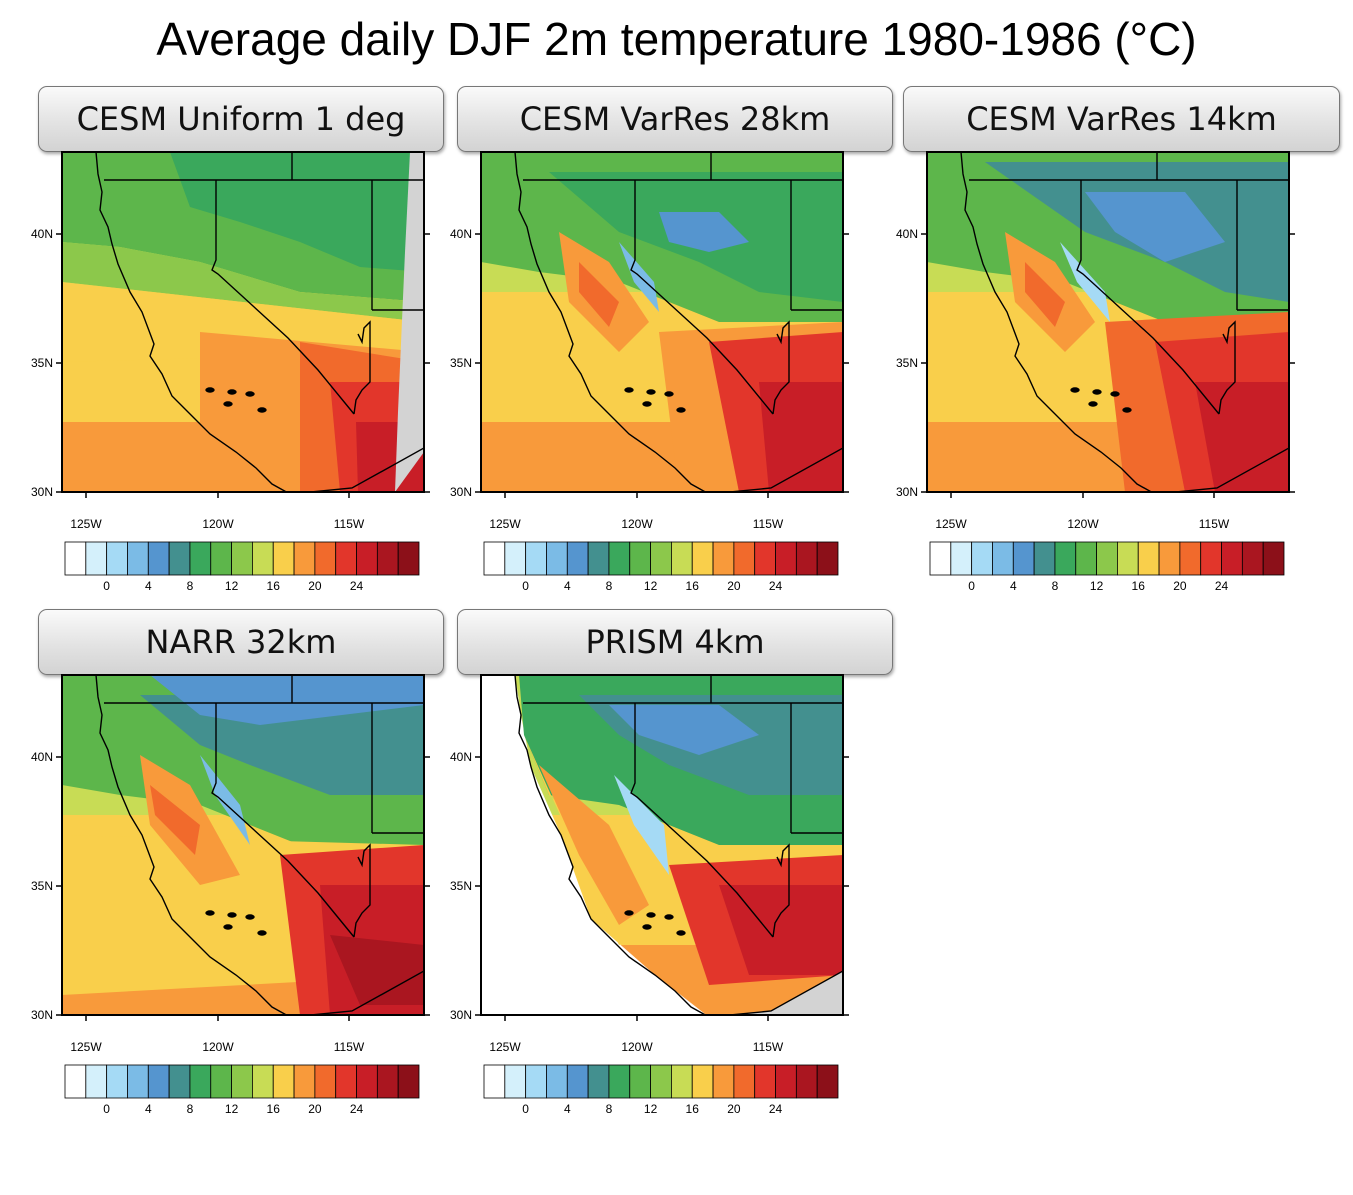  Describe the element at coordinates (241, 642) in the screenshot. I see `panel-title: NARR 32km` at that location.